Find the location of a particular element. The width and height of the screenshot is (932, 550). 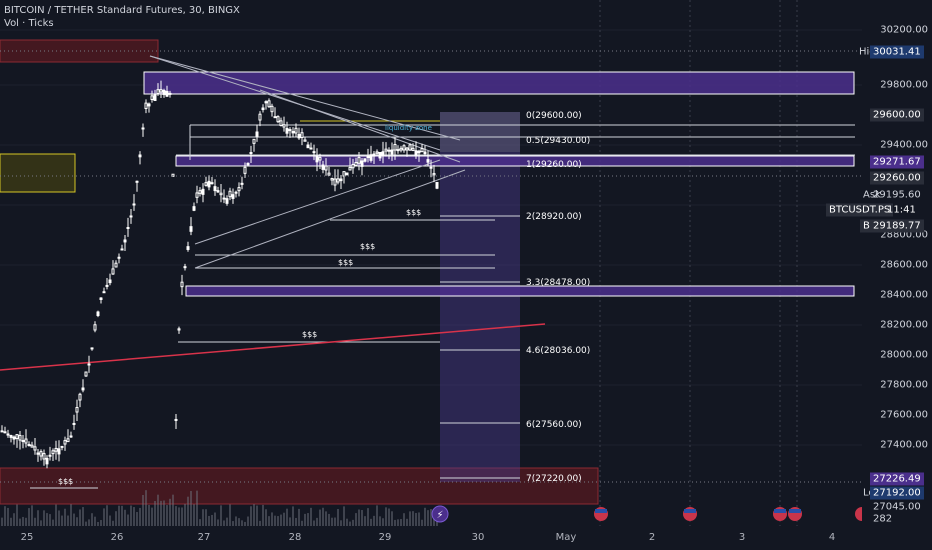

time-tick: 2 is located at coordinates (652, 537).